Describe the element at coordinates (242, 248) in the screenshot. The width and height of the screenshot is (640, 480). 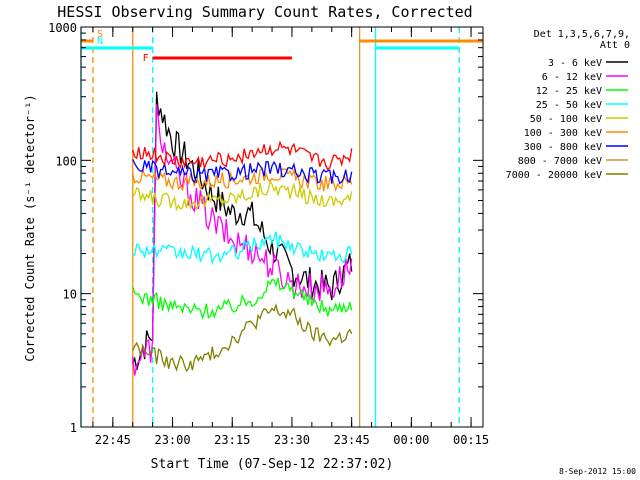
I see `series-line-25-50-kev` at that location.